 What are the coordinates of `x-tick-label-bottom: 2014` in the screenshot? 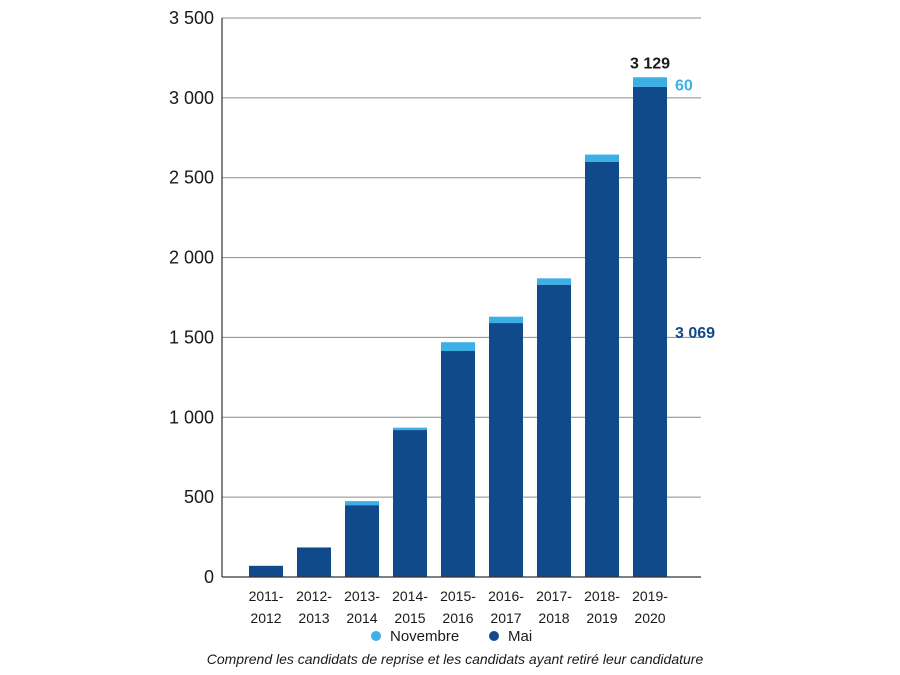 It's located at (361, 618).